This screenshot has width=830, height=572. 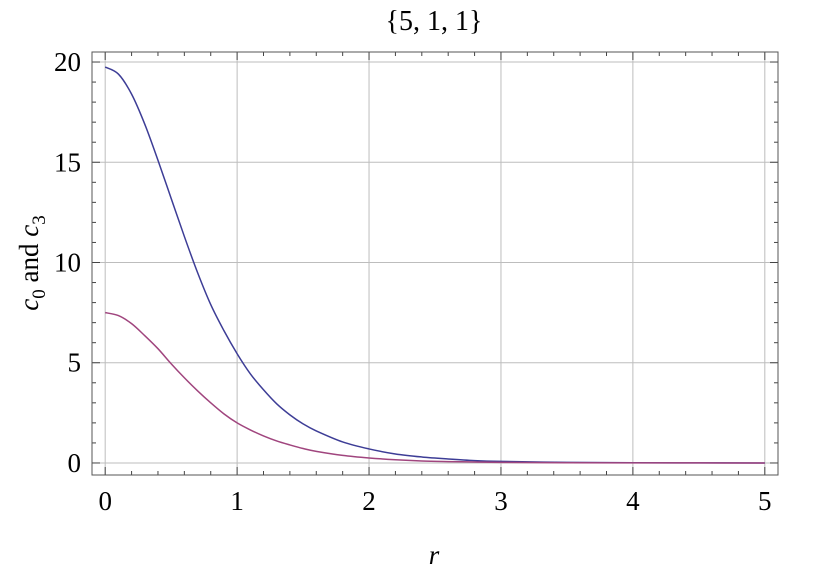 What do you see at coordinates (39, 220) in the screenshot?
I see `y-label-sub2: 3` at bounding box center [39, 220].